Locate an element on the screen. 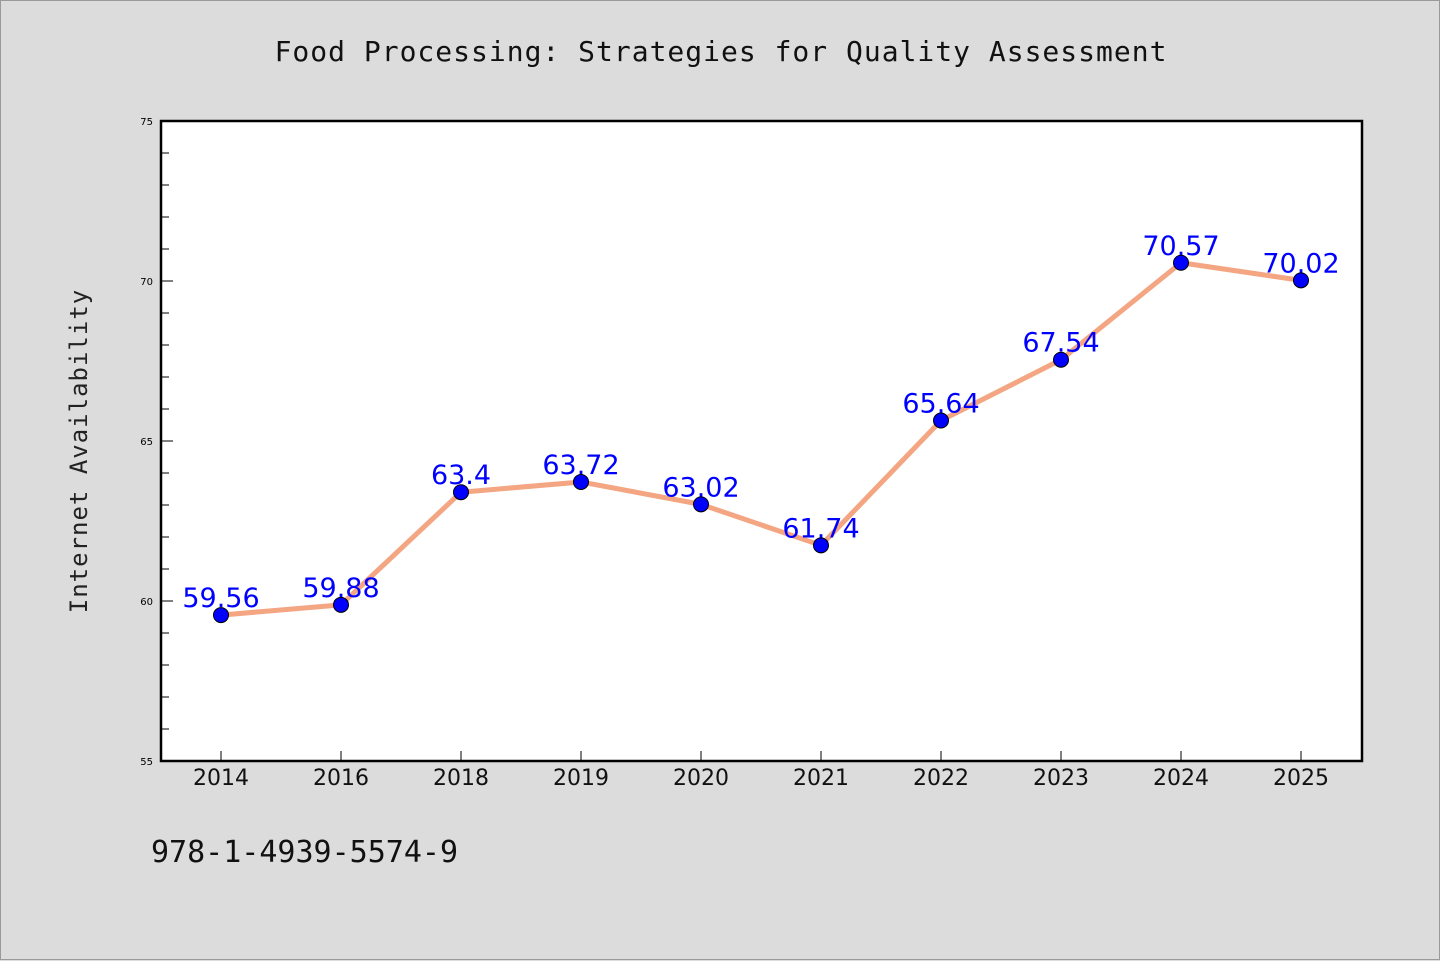 The image size is (1440, 961). x-tick-label: 2021 is located at coordinates (821, 778).